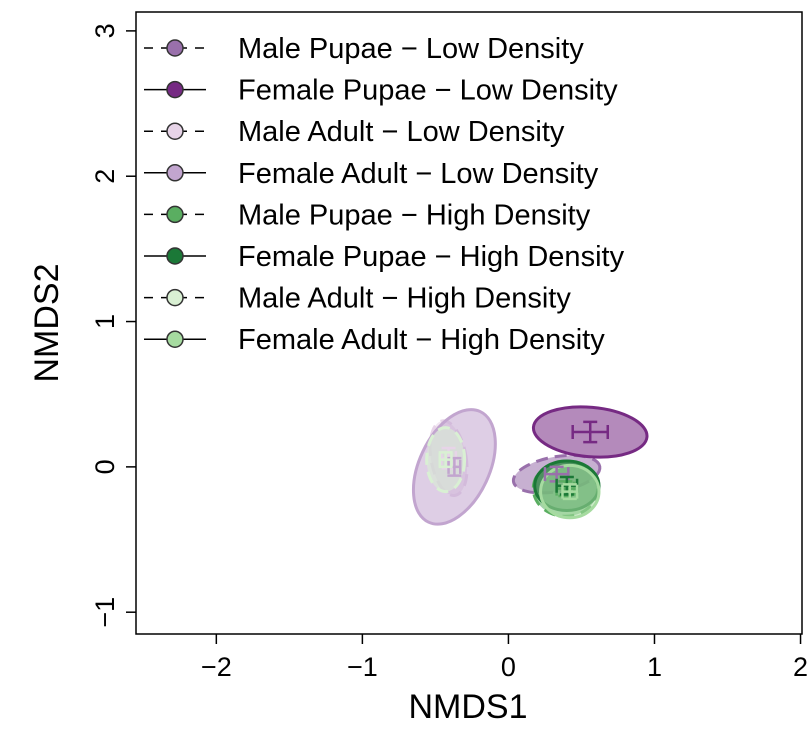 Image resolution: width=811 pixels, height=738 pixels. Describe the element at coordinates (508, 667) in the screenshot. I see `x-tick-label: 0` at that location.